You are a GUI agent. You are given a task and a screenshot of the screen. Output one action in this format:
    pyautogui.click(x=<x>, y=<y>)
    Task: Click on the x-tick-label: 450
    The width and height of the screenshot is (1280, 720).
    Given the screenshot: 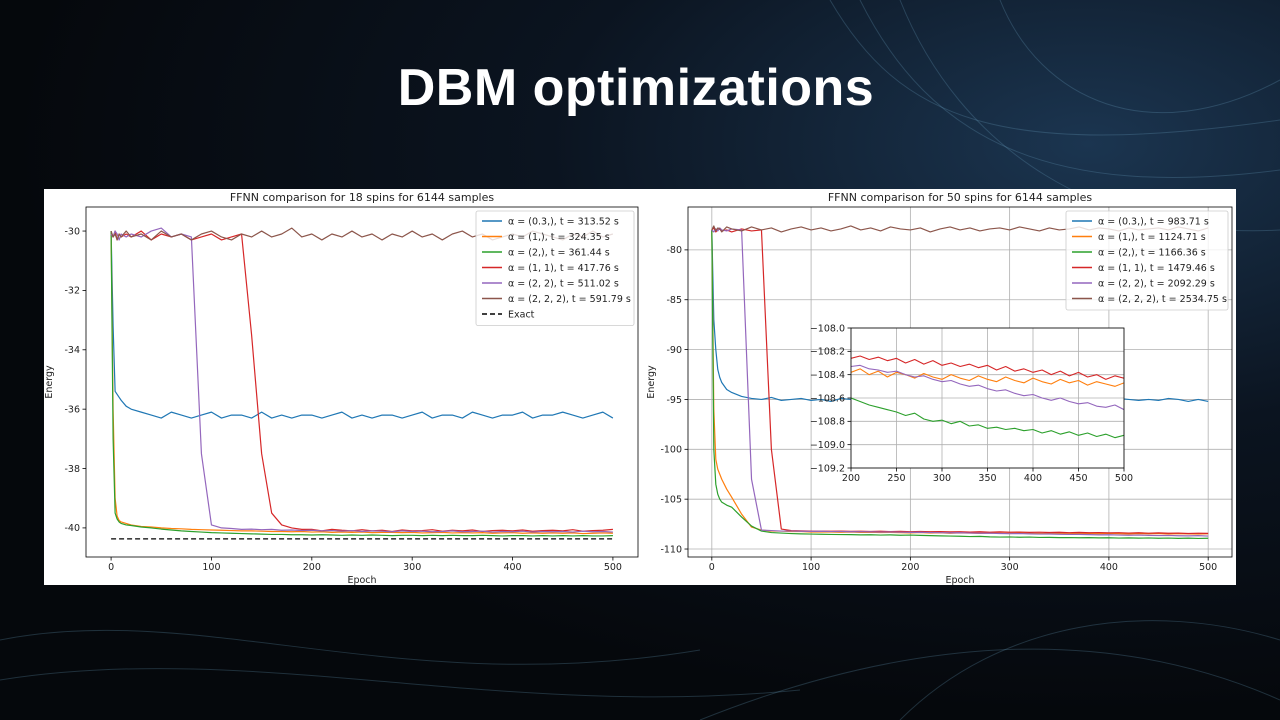 What is the action you would take?
    pyautogui.click(x=1078, y=478)
    